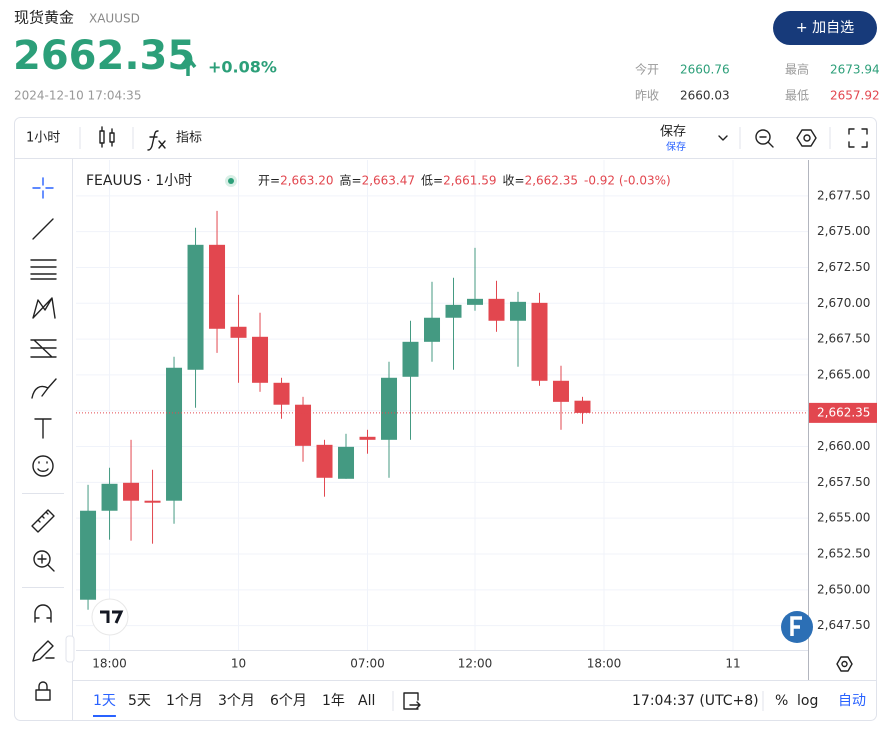  What do you see at coordinates (43, 466) in the screenshot?
I see `icon-tool` at bounding box center [43, 466].